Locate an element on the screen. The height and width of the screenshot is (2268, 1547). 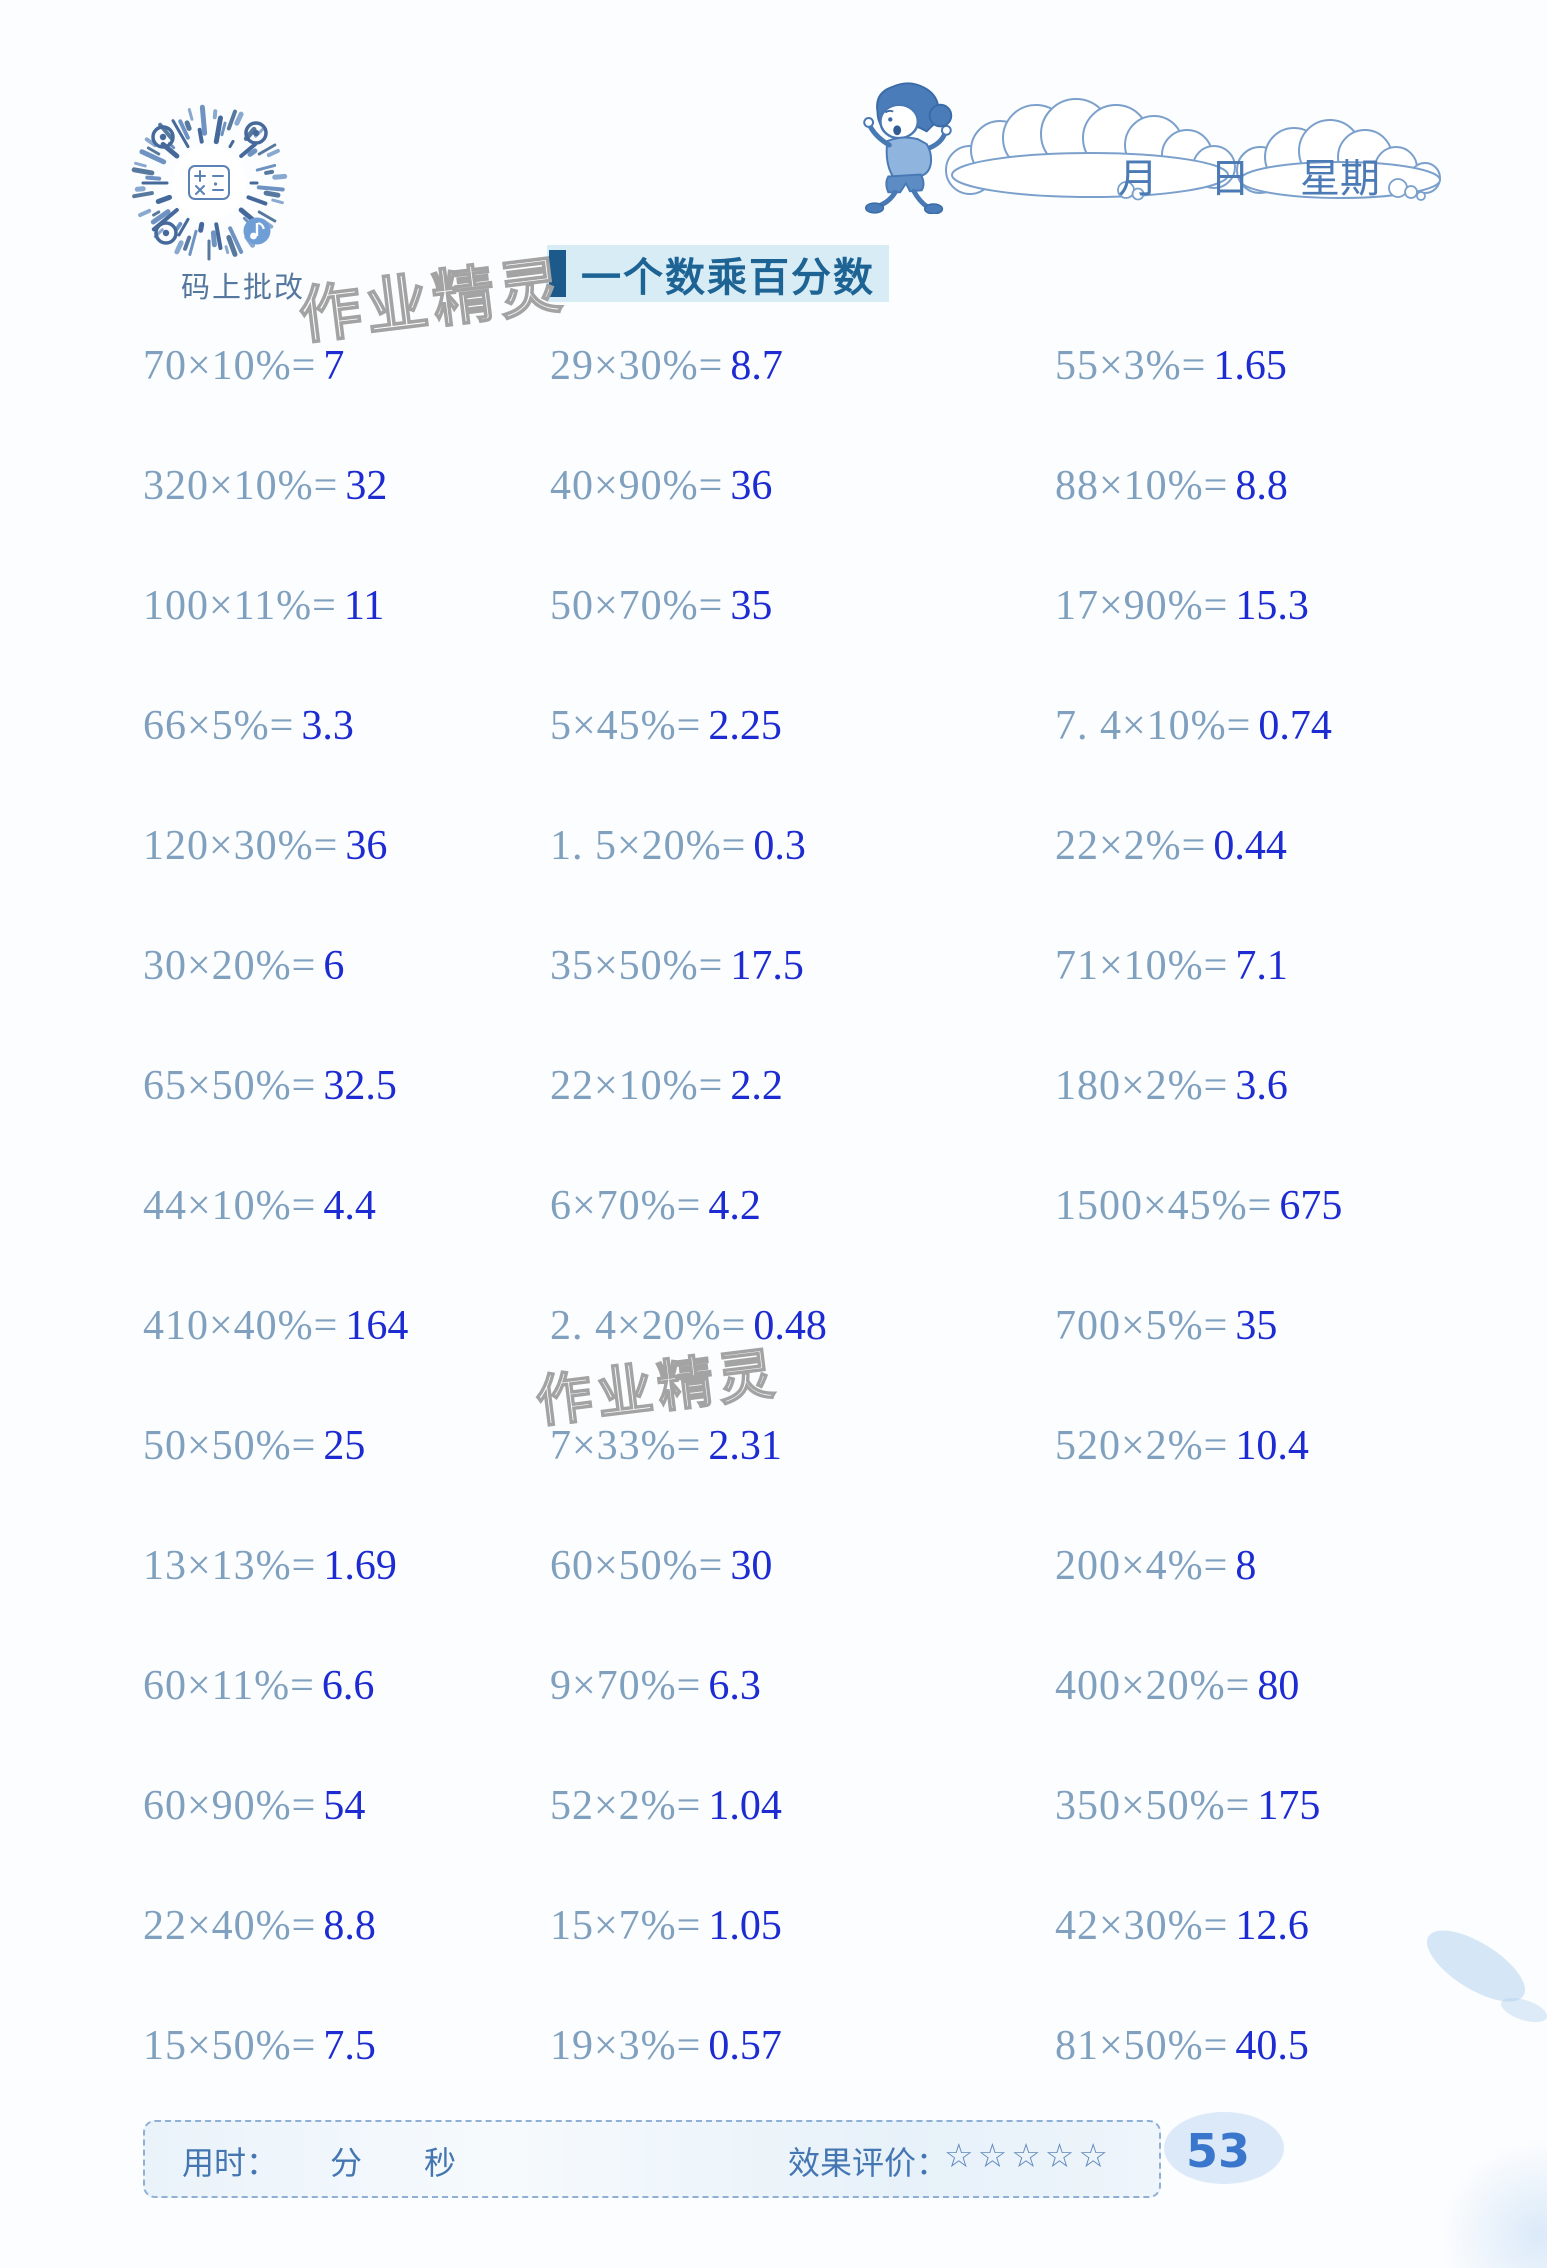
problem-answer: 12.6 is located at coordinates (1272, 1926).